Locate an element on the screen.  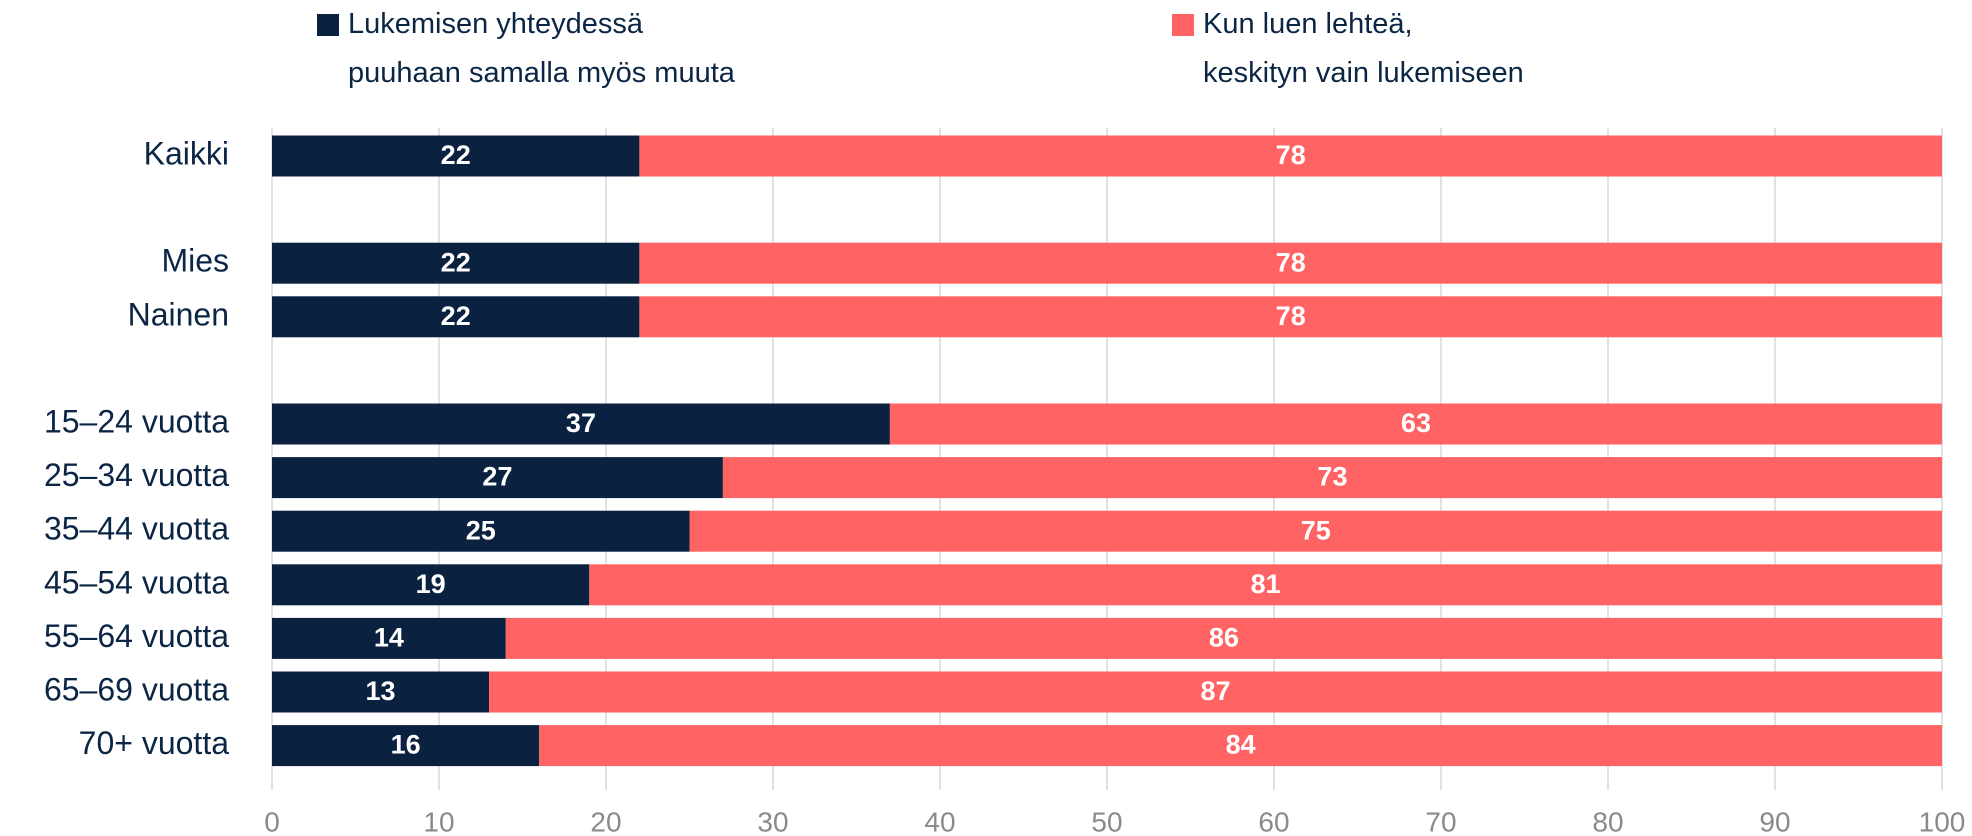
y-tick-label: Kaikki is located at coordinates (186, 153).